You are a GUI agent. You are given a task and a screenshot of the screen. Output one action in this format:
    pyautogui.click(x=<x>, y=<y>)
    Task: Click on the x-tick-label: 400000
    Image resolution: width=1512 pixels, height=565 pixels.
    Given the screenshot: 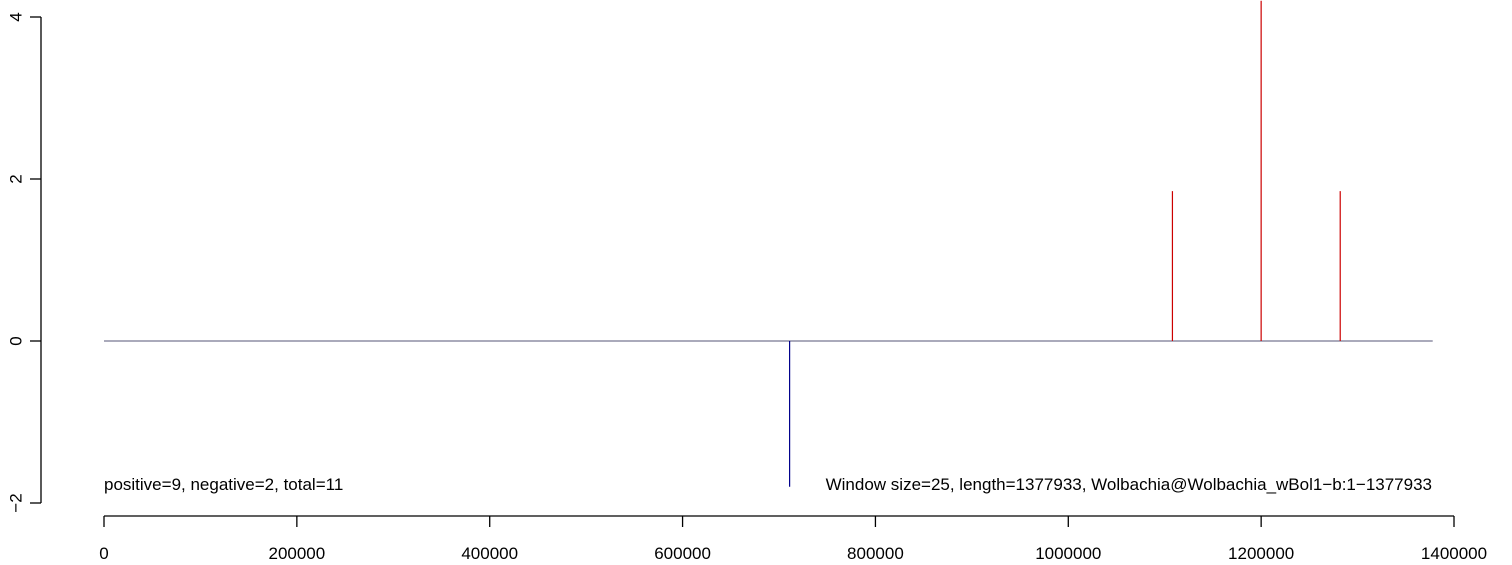 What is the action you would take?
    pyautogui.click(x=489, y=553)
    